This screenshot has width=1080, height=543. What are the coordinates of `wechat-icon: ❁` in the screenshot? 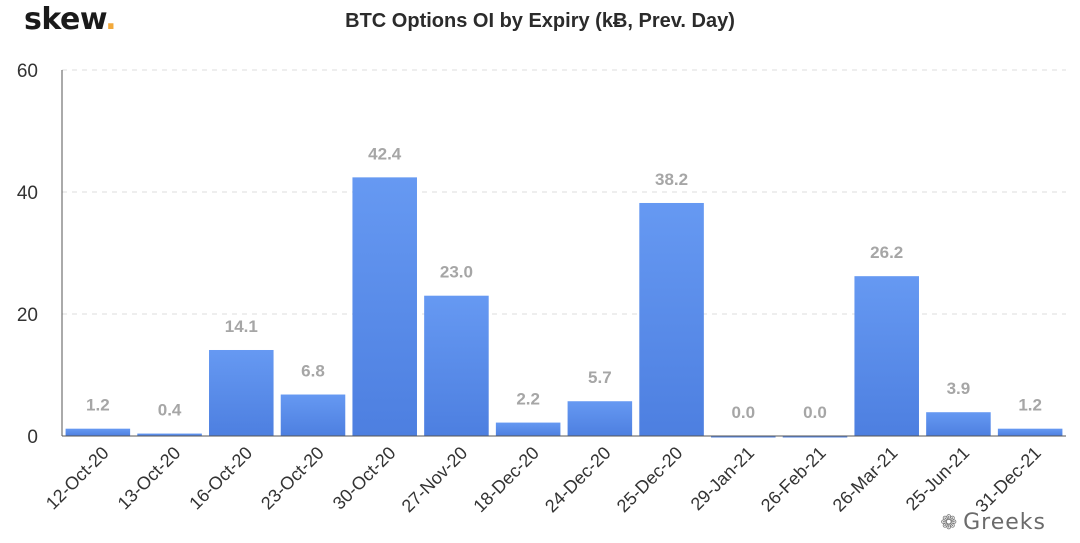 It's located at (948, 522).